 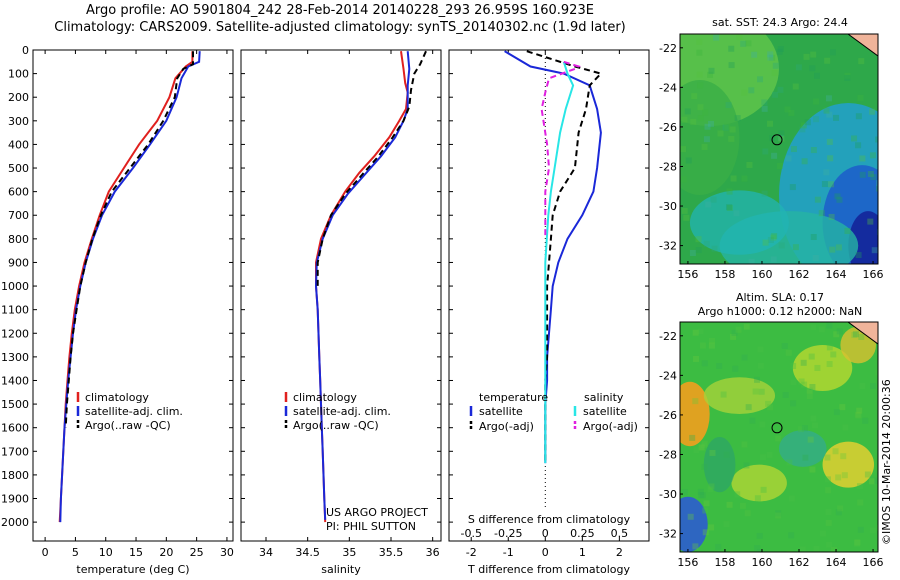 I want to click on y-tick-label: 1700, so click(x=15, y=451).